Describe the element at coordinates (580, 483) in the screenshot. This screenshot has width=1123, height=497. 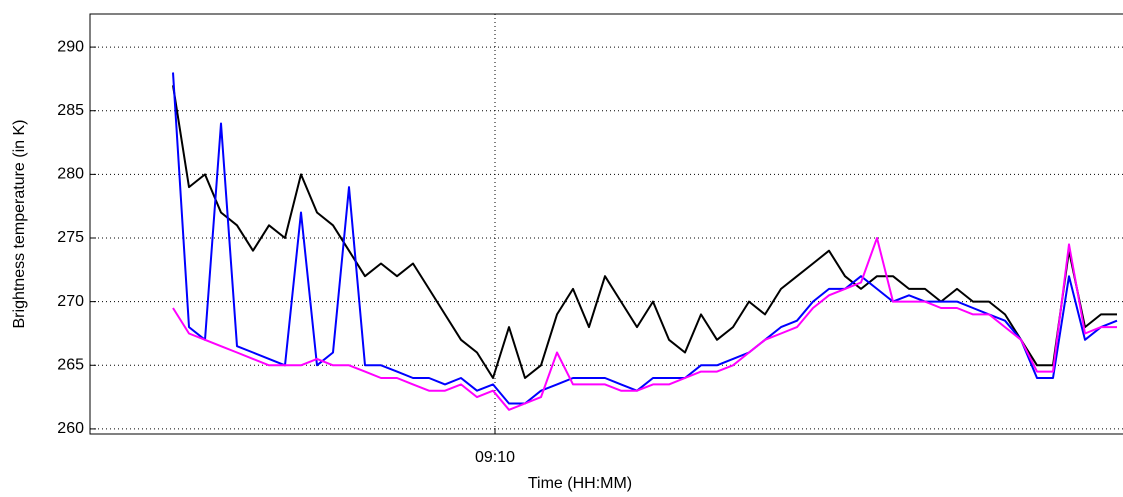
I see `x-axis-label: Time (HH:MM)` at that location.